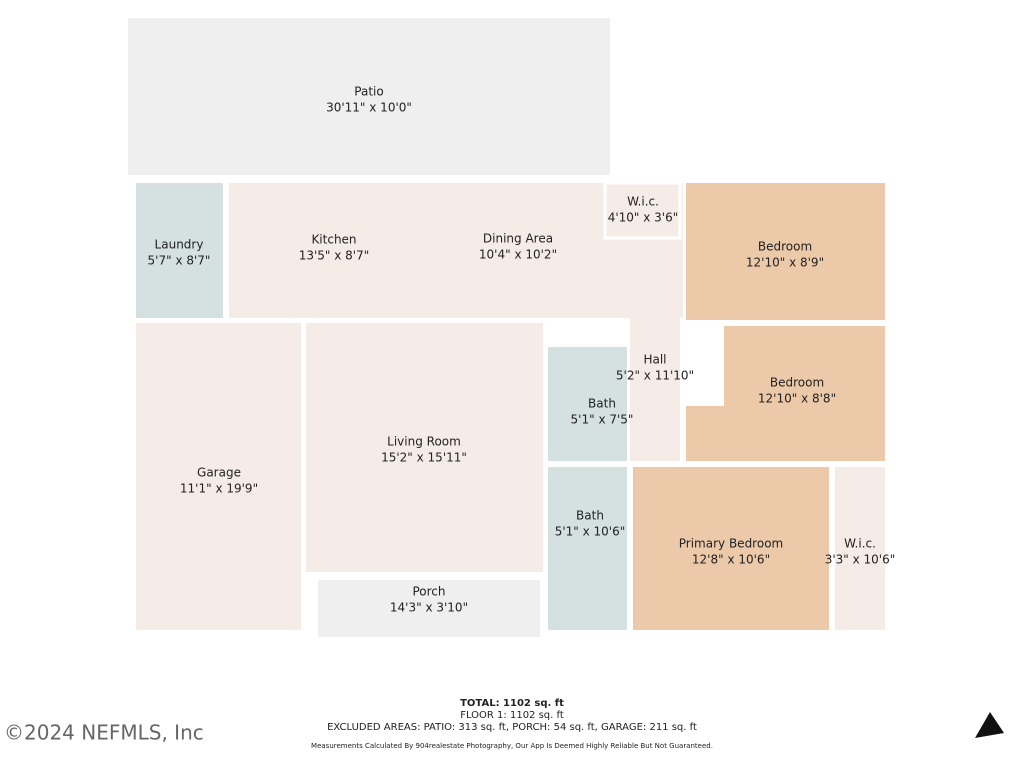  What do you see at coordinates (989, 725) in the screenshot?
I see `compass-arrow` at bounding box center [989, 725].